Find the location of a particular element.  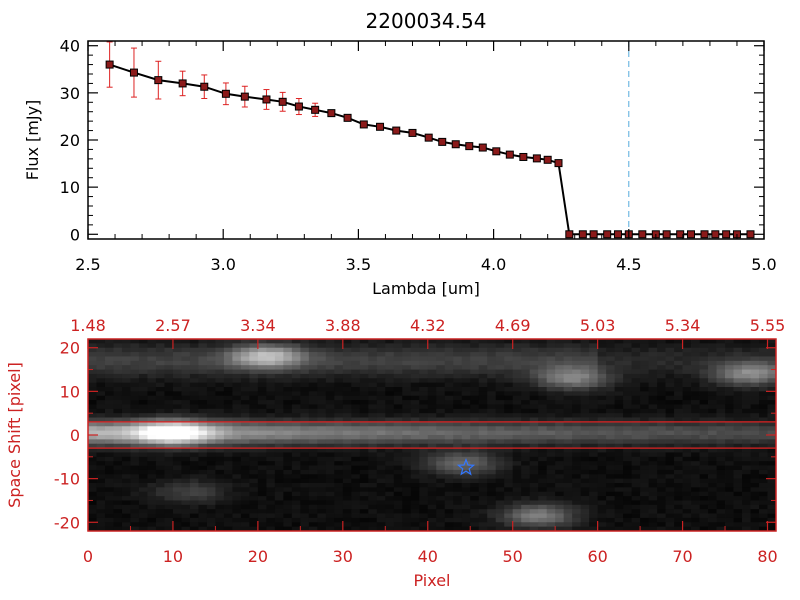

y-tick-label: 30 is located at coordinates (70, 93).